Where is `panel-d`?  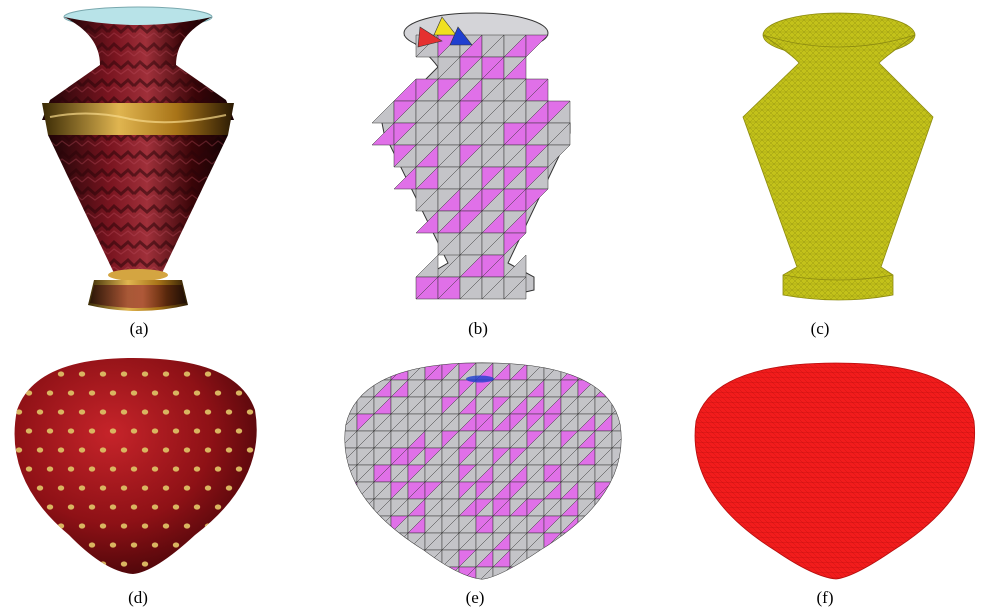 panel-d is located at coordinates (135, 467).